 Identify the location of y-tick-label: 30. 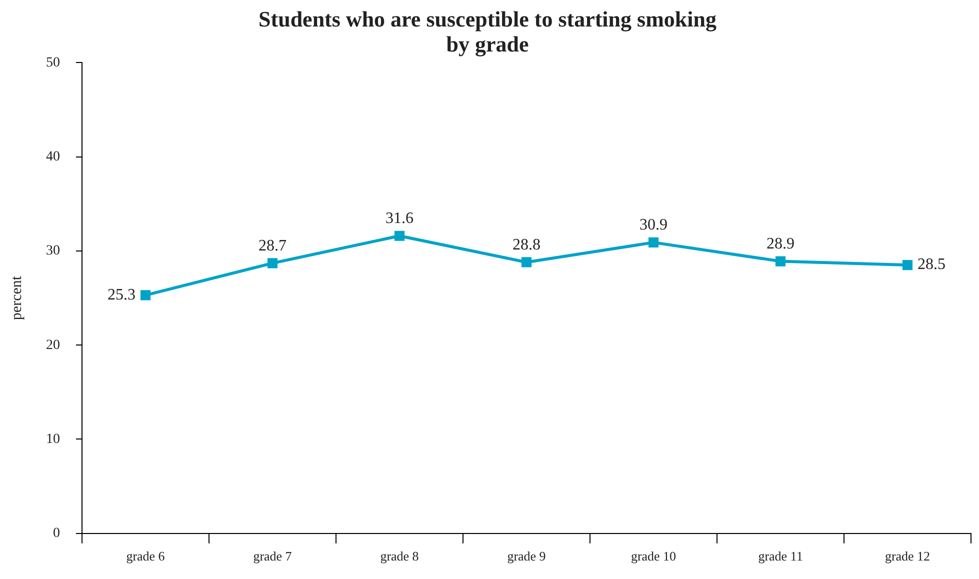
(53, 251).